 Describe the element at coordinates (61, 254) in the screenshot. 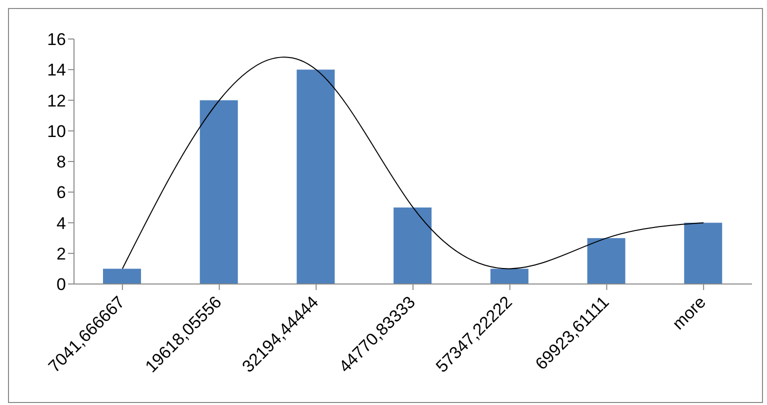

I see `y-tick-label: 2` at that location.